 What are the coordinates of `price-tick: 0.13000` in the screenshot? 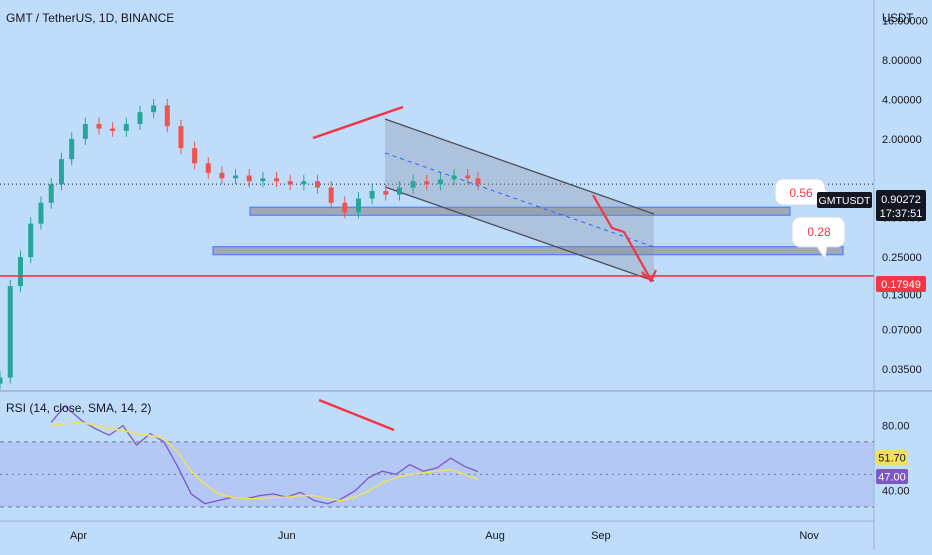 It's located at (902, 295).